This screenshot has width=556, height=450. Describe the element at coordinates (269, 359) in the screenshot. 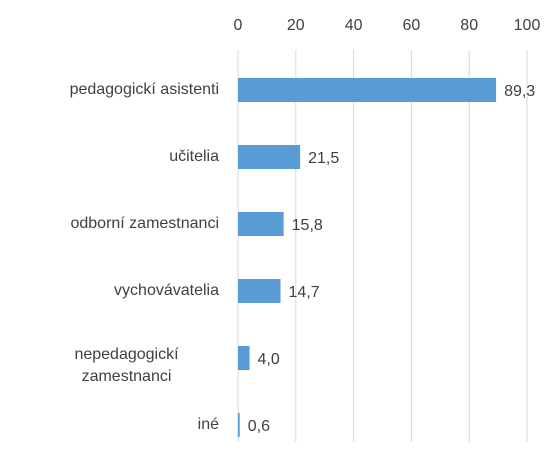

I see `value-label: 4,0` at that location.